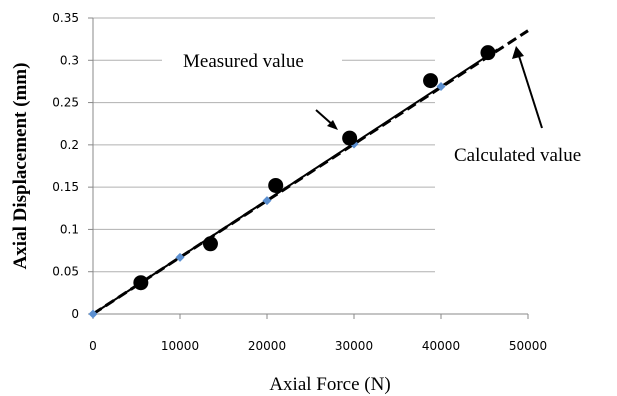 This screenshot has width=617, height=396. Describe the element at coordinates (517, 155) in the screenshot. I see `annotation-calculated-value: Calculated value` at that location.